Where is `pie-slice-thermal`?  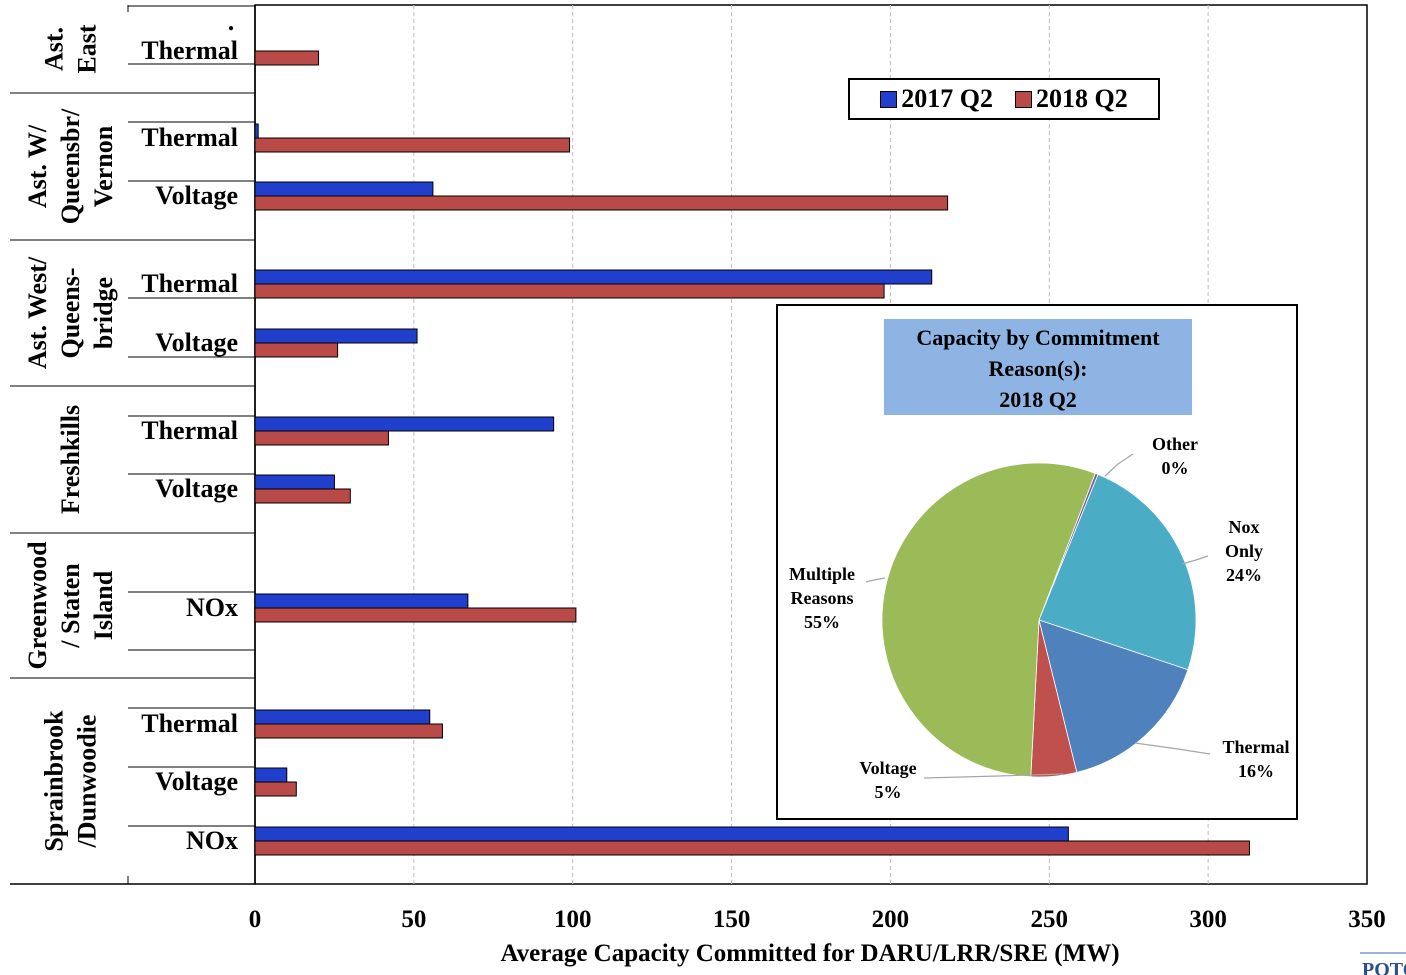
pie-slice-thermal is located at coordinates (1113, 696).